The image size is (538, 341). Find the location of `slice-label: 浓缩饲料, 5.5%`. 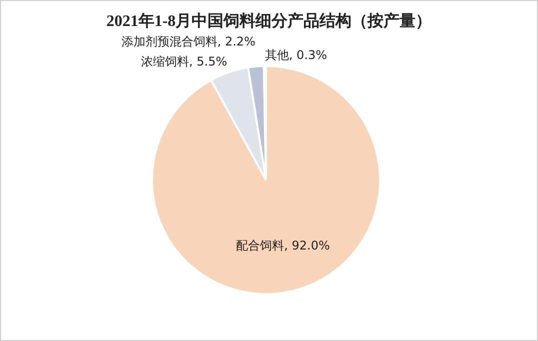

slice-label: 浓缩饲料, 5.5% is located at coordinates (184, 61).